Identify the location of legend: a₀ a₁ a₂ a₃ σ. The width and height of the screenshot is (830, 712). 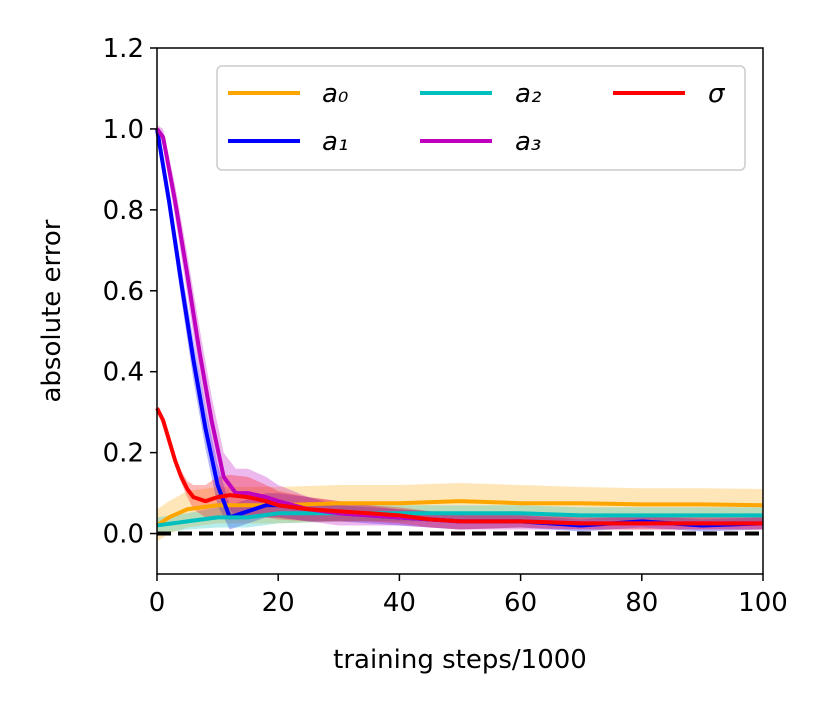
(481, 118).